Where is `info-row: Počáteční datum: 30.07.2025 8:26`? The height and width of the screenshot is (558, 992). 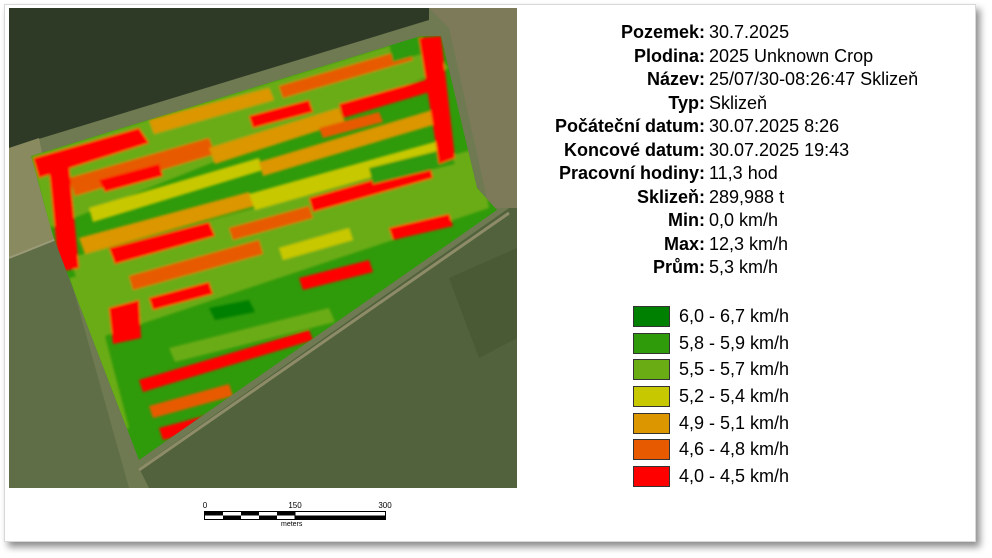 info-row: Počáteční datum: 30.07.2025 8:26 is located at coordinates (745, 127).